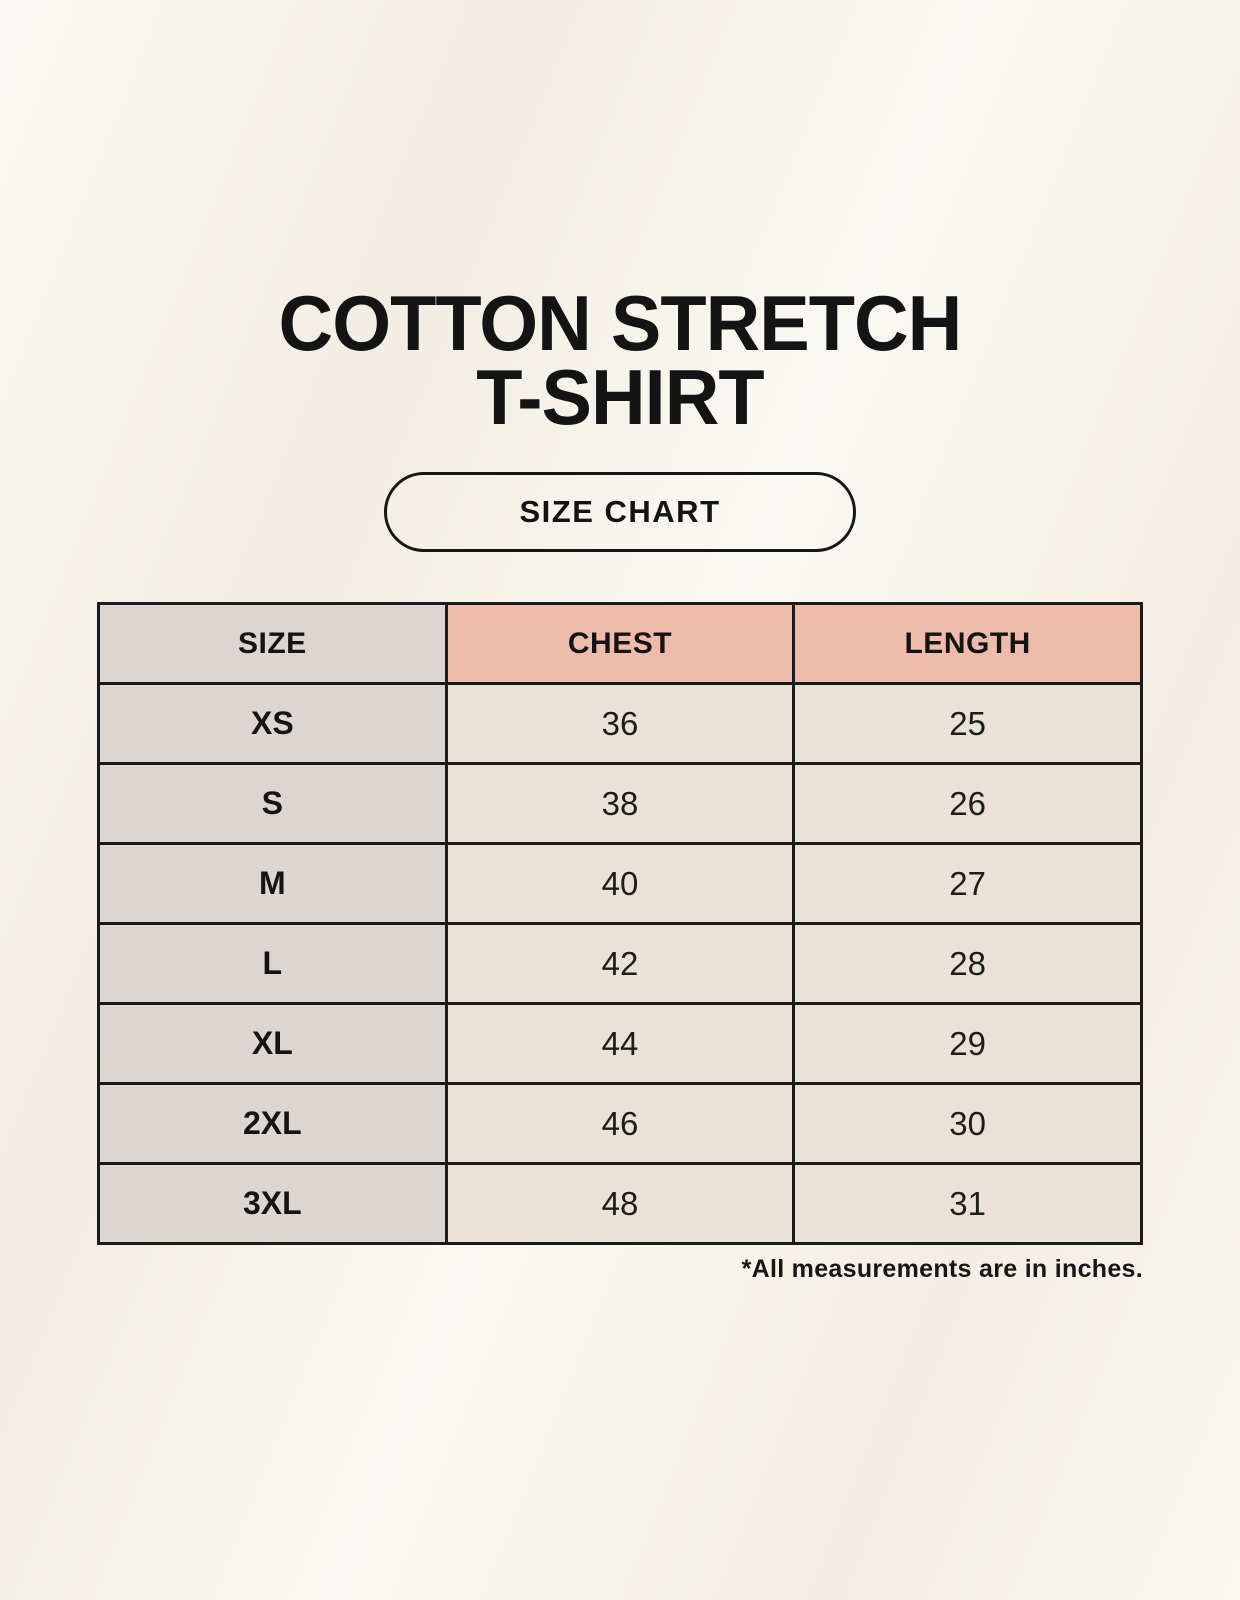 The image size is (1240, 1600). I want to click on column-header-chest: CHEST, so click(620, 644).